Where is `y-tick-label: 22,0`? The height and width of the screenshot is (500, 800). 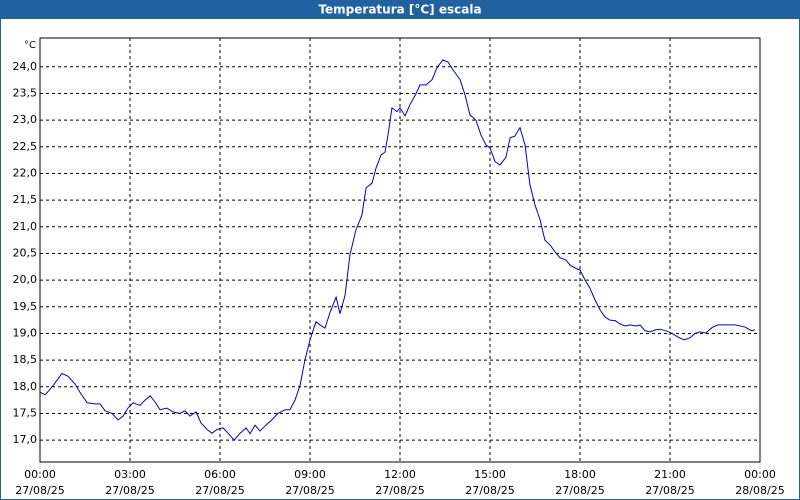 y-tick-label: 22,0 is located at coordinates (25, 172).